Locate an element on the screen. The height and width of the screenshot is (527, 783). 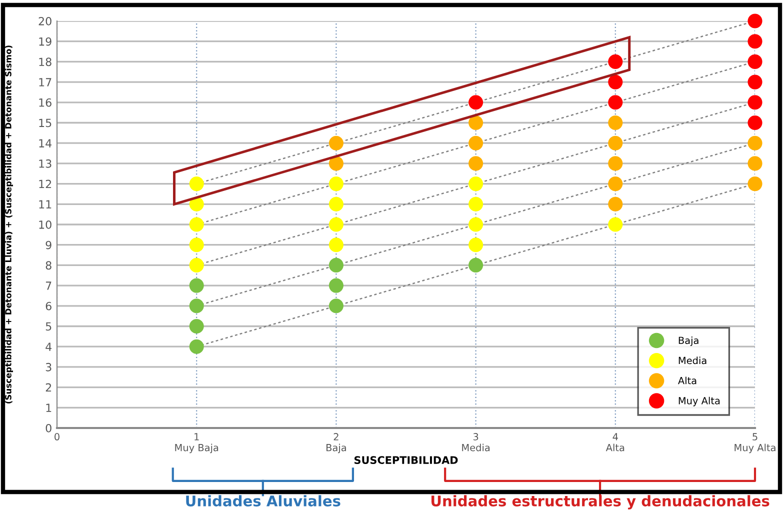
y-tick-label: 1 is located at coordinates (49, 408).